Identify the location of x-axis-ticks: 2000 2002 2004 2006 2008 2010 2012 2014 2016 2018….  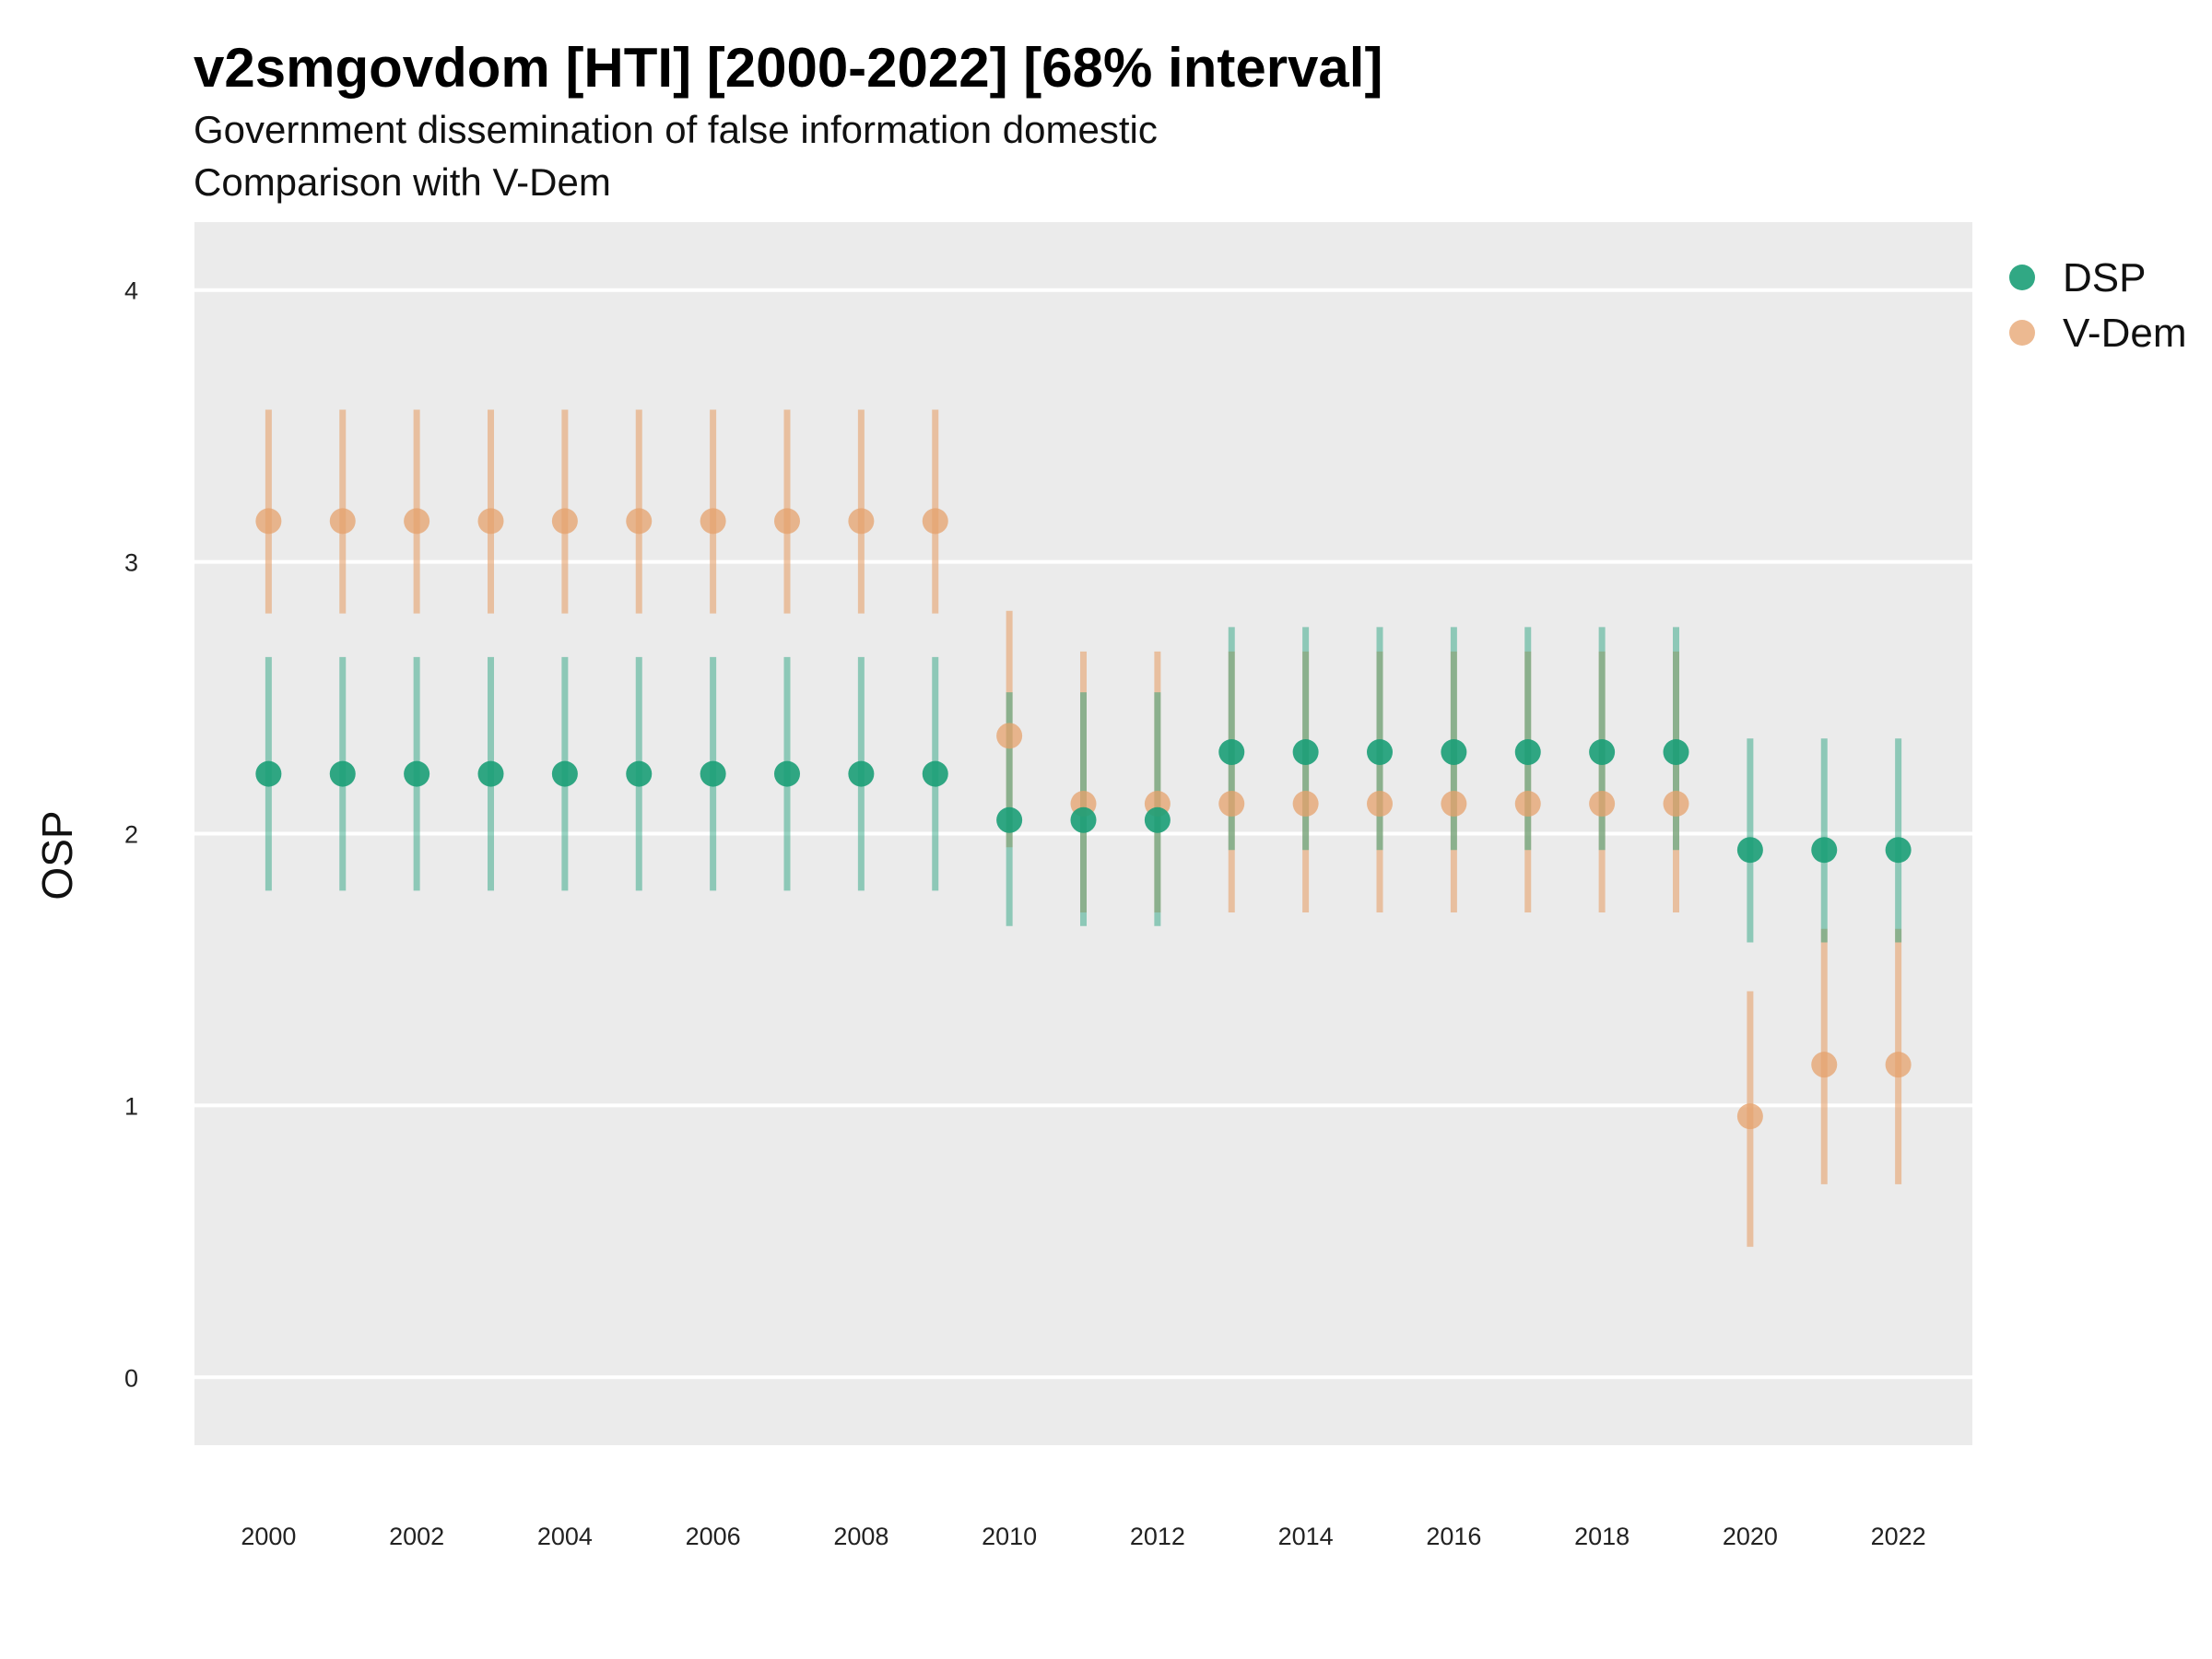
(1083, 1536).